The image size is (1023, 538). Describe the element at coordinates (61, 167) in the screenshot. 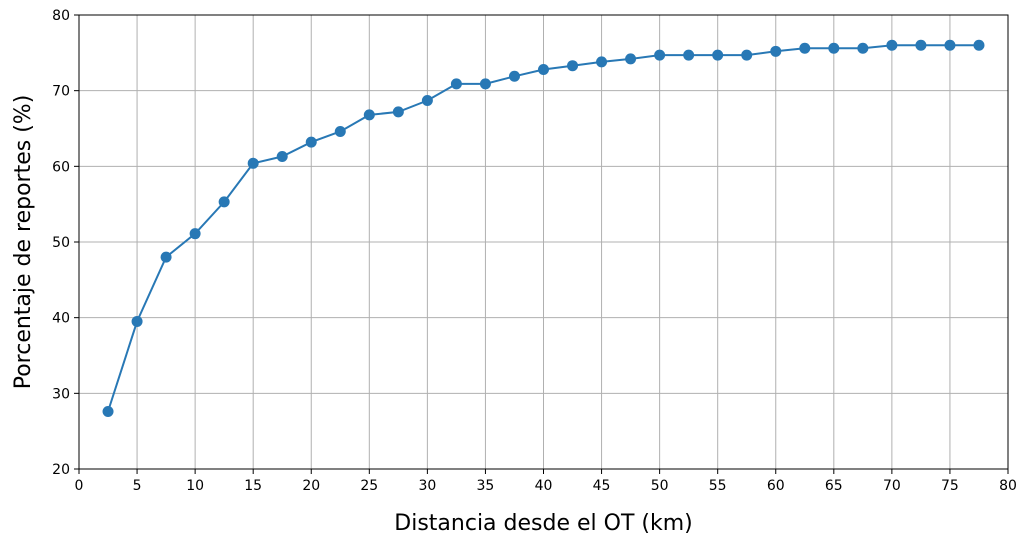

I see `y-tick-label: 60` at that location.